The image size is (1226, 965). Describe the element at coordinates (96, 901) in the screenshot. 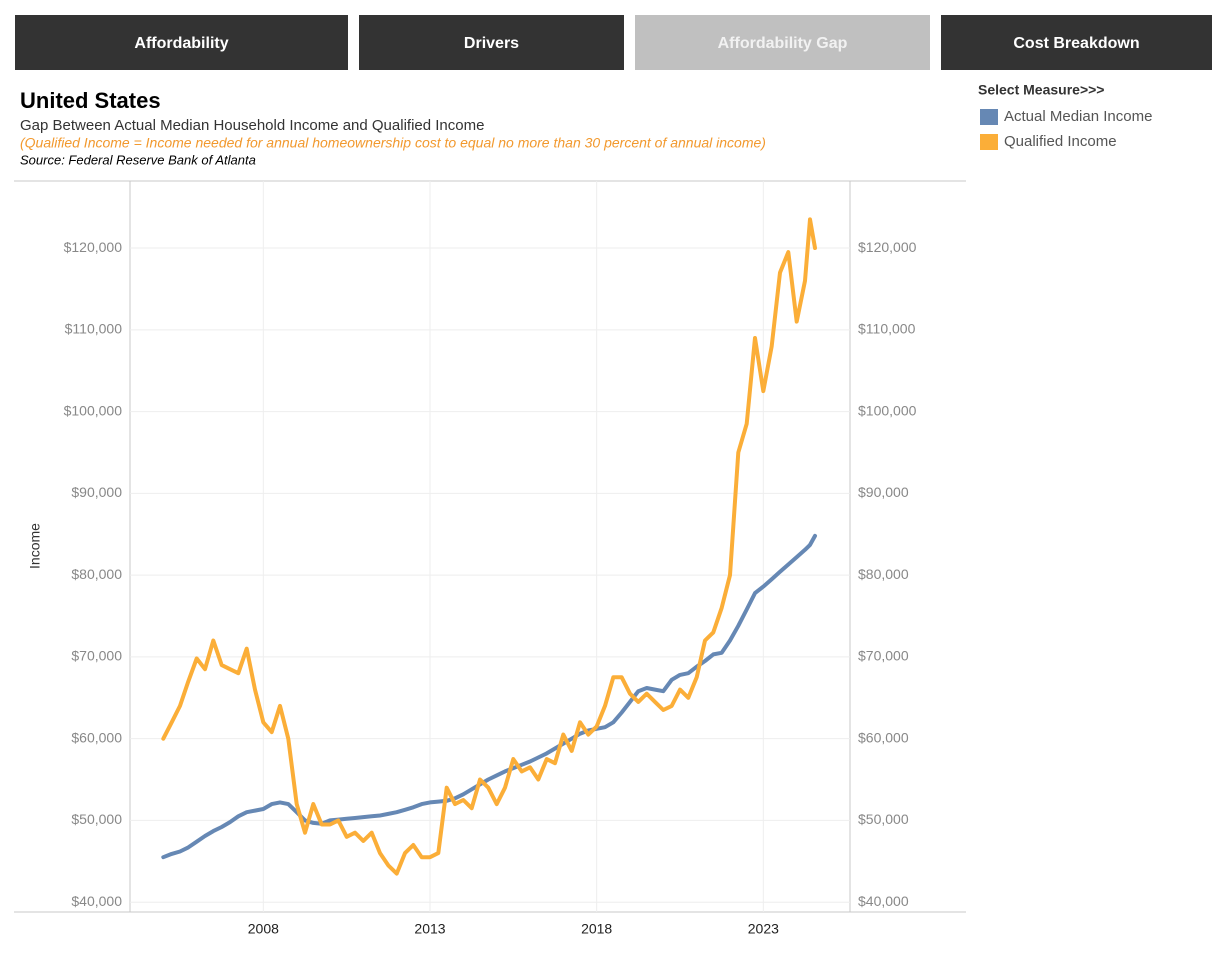

I see `y-tick-label: $40,000` at that location.